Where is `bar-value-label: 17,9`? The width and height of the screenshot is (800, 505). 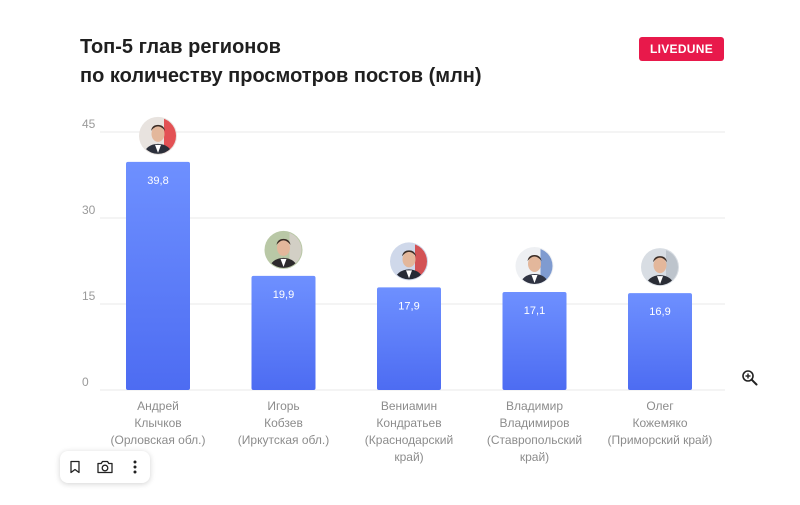
bar-value-label: 17,9 is located at coordinates (408, 306).